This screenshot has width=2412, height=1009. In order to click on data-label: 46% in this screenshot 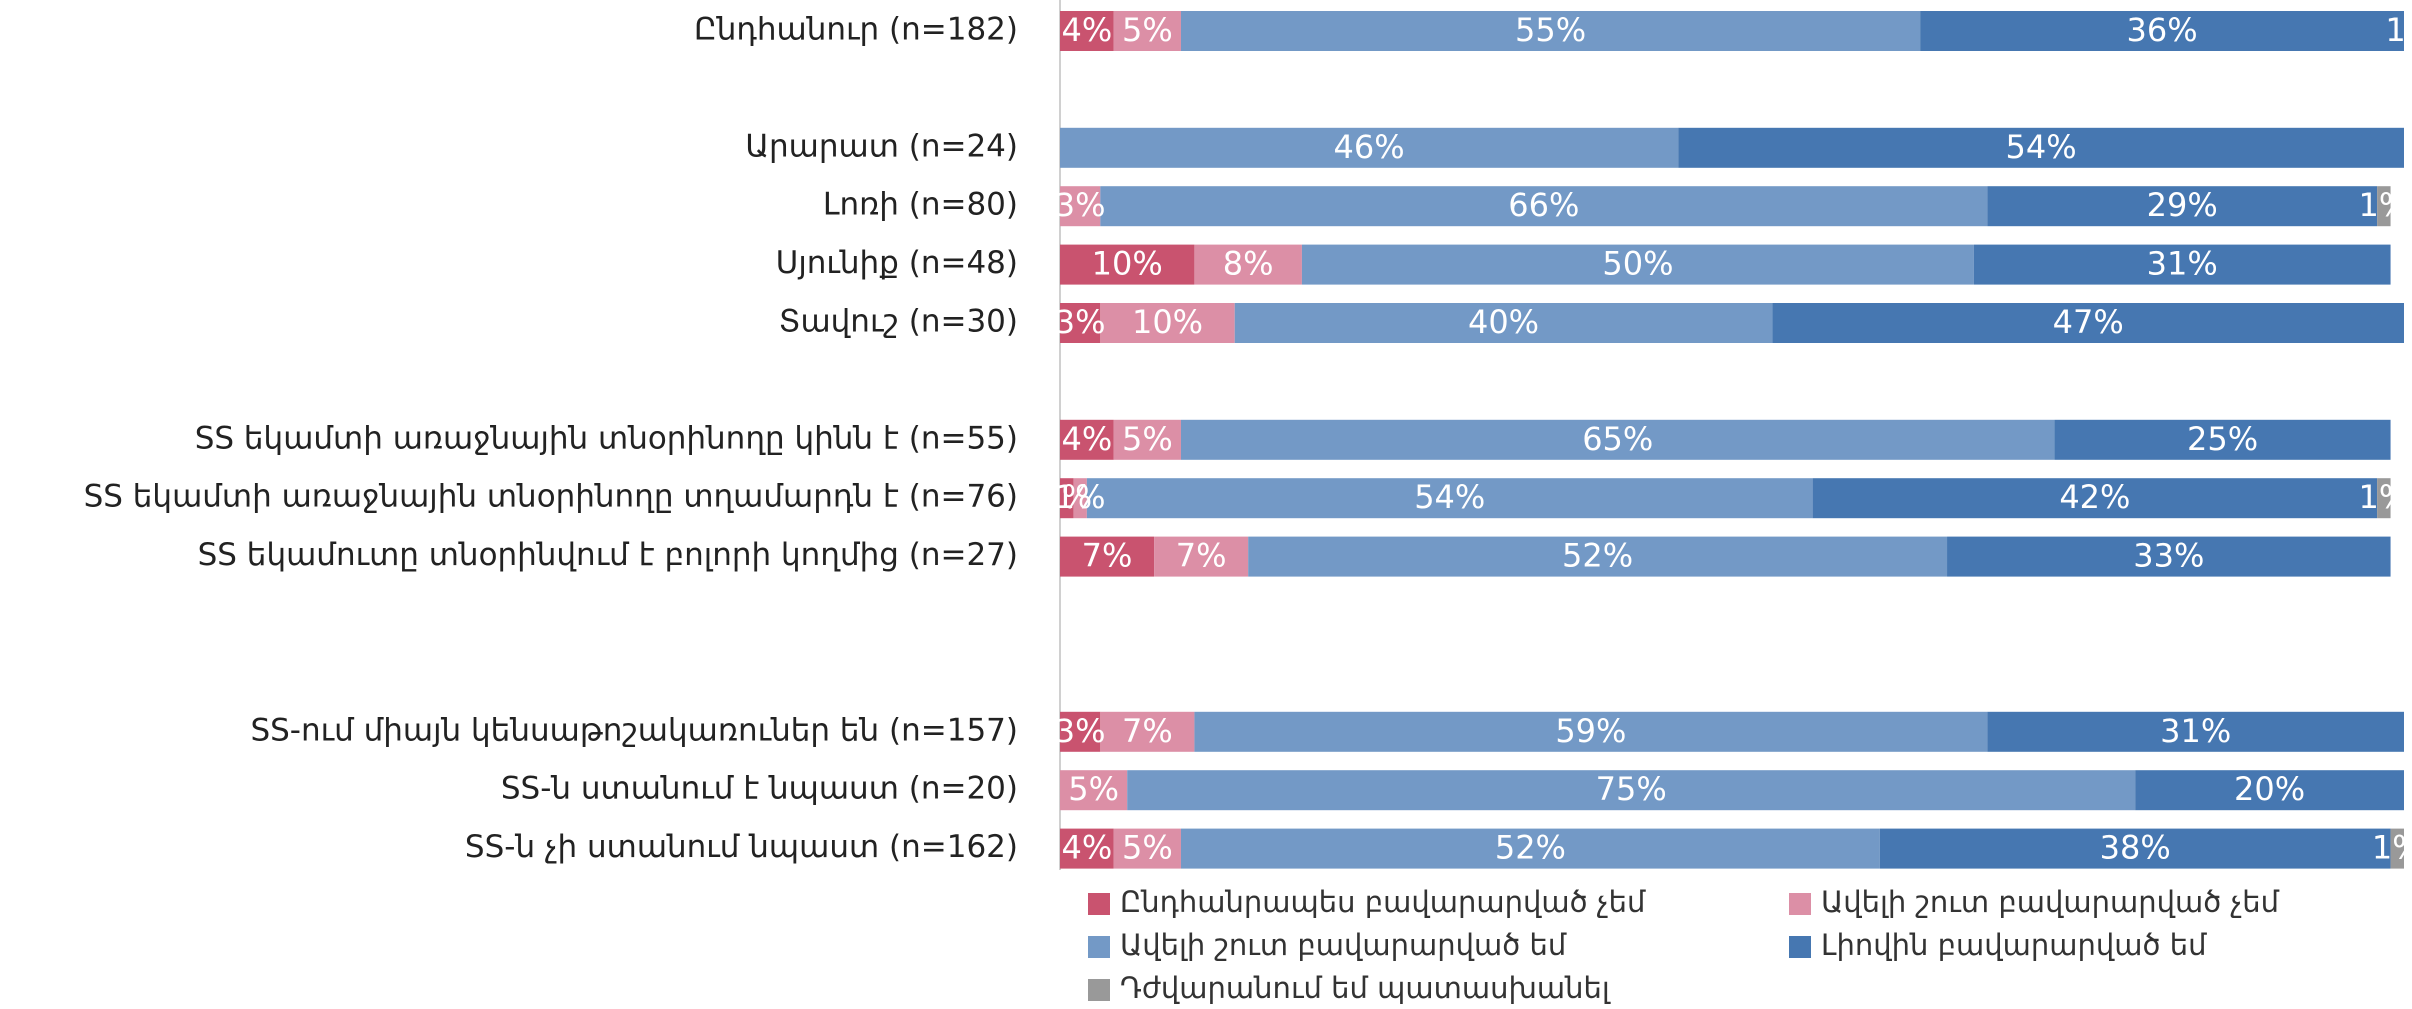, I will do `click(1369, 147)`.